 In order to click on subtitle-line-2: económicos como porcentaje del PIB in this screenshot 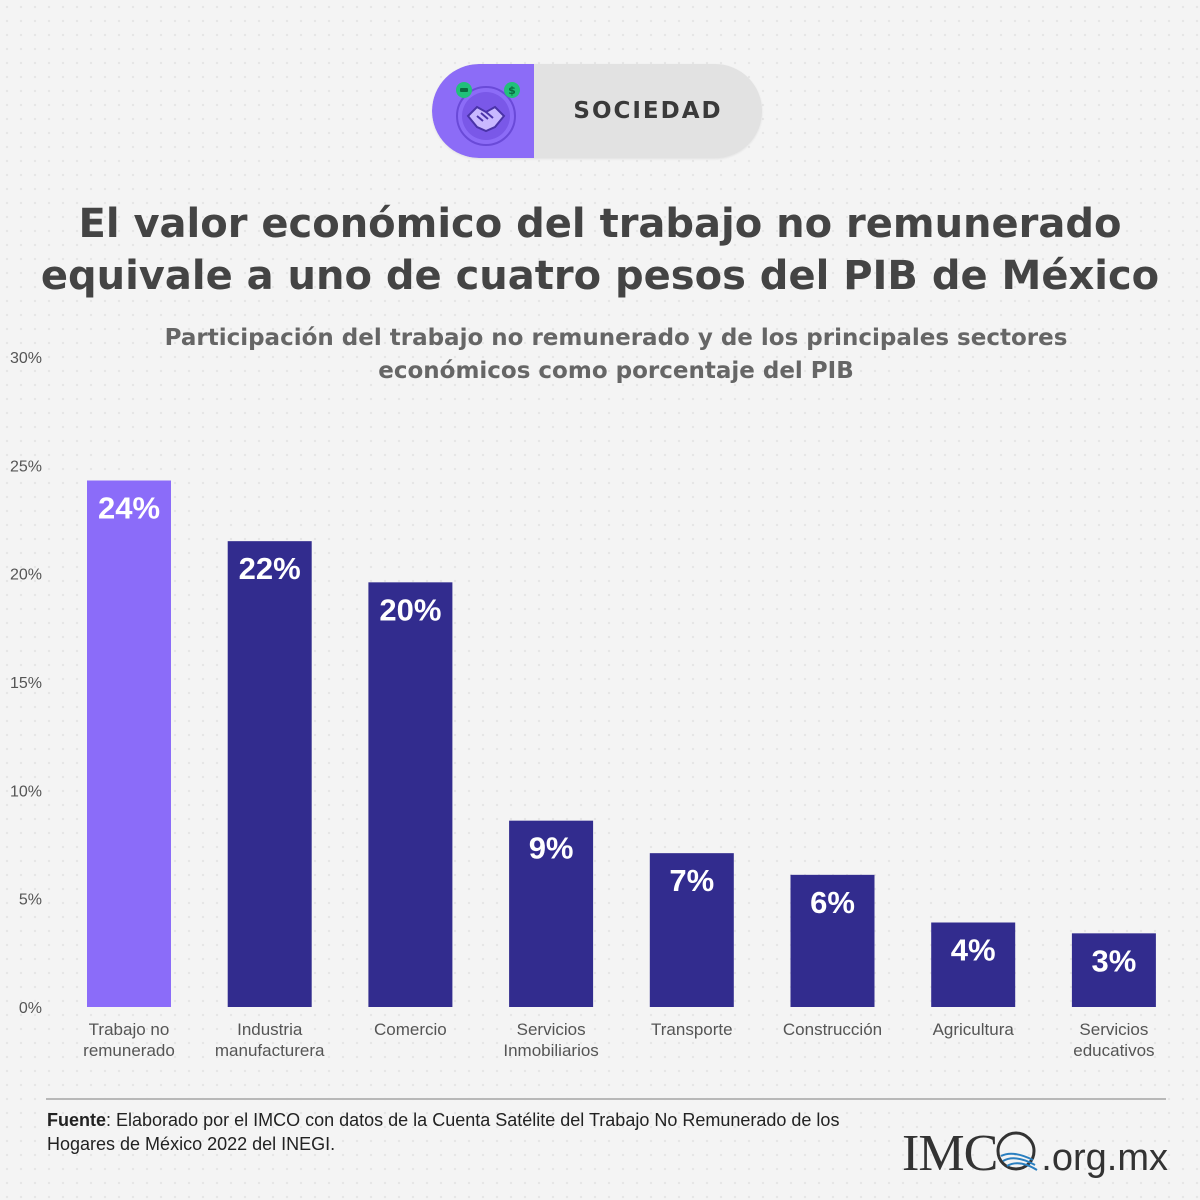, I will do `click(616, 371)`.